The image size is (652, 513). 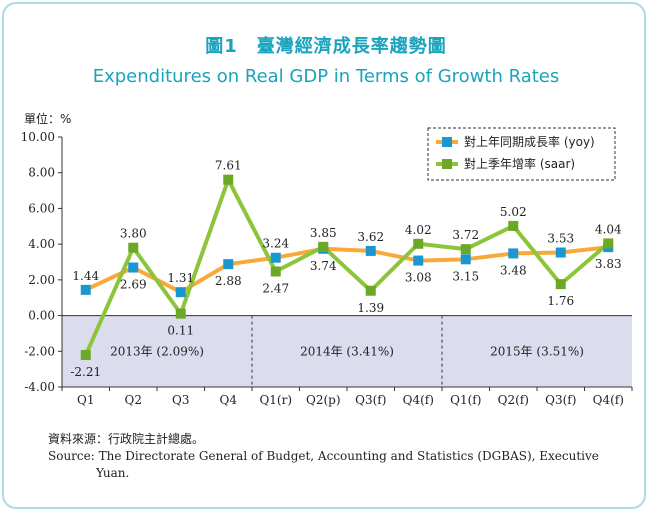 I want to click on data-label-yoy: 3.74, so click(x=323, y=266).